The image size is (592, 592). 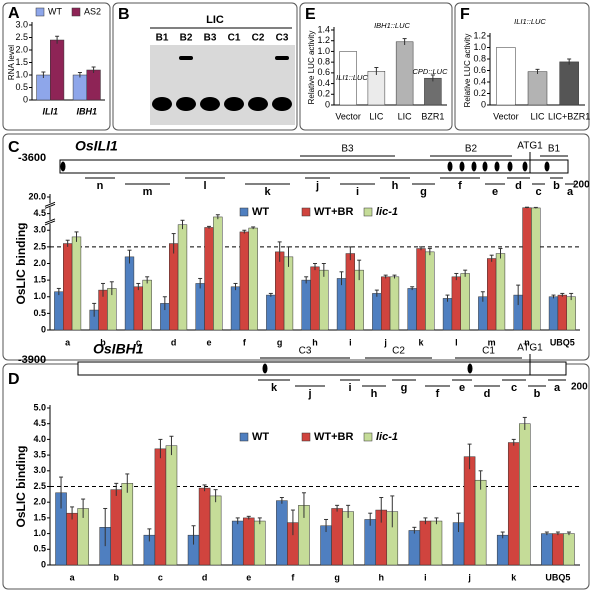 I want to click on x-tick-label: BZR1, so click(x=432, y=116).